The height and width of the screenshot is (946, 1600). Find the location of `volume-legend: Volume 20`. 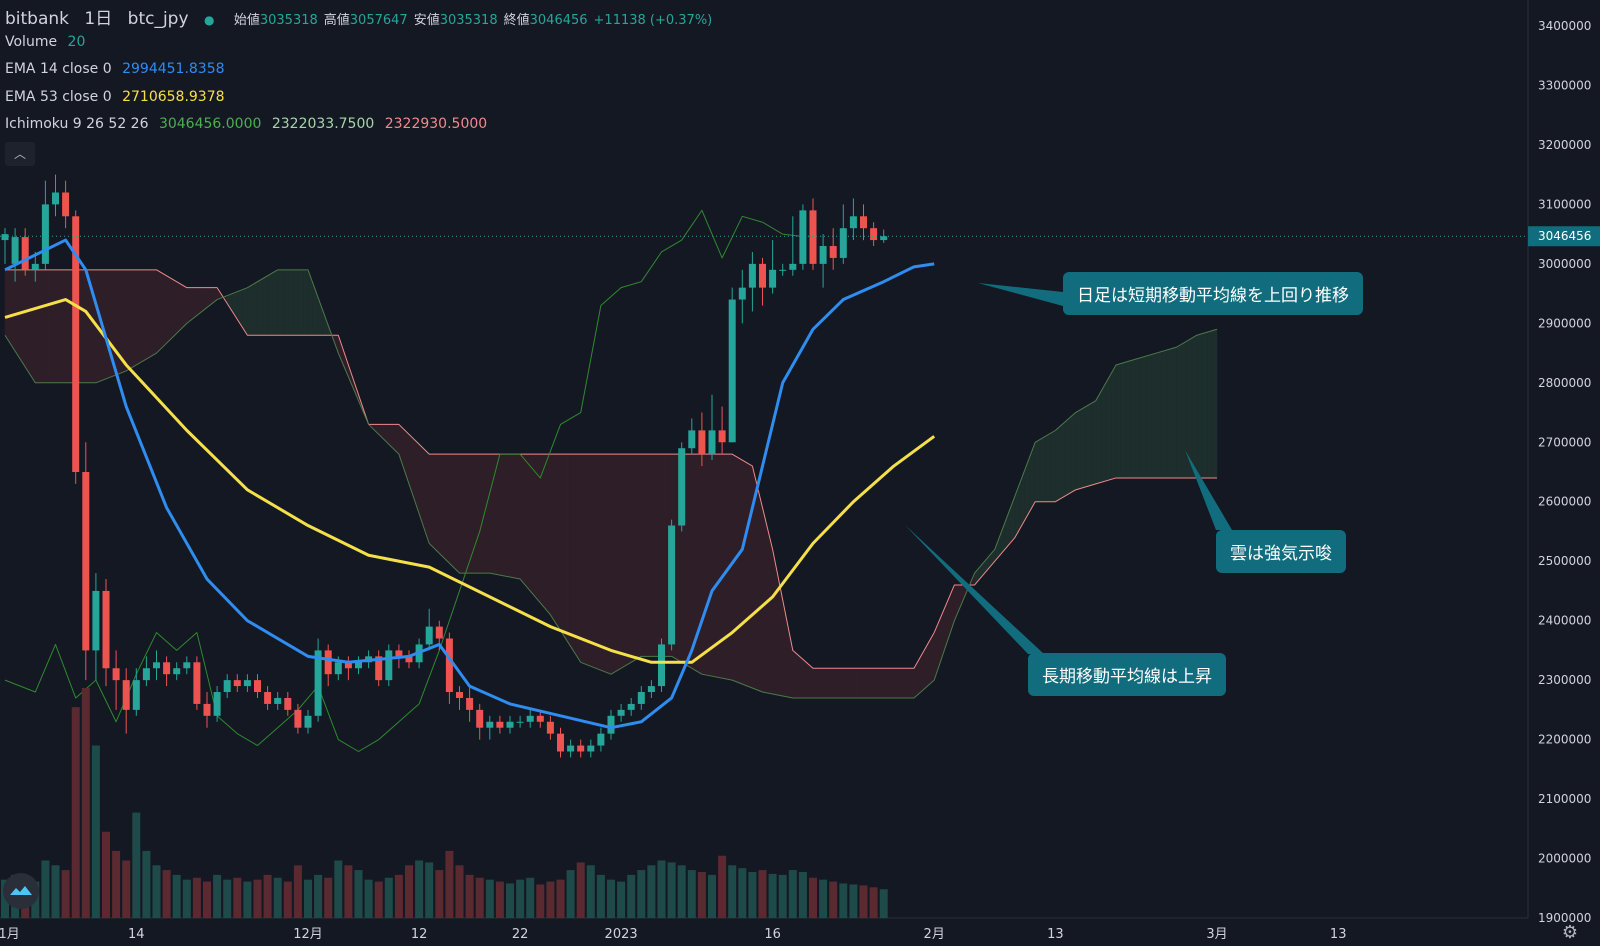

volume-legend: Volume 20 is located at coordinates (48, 42).